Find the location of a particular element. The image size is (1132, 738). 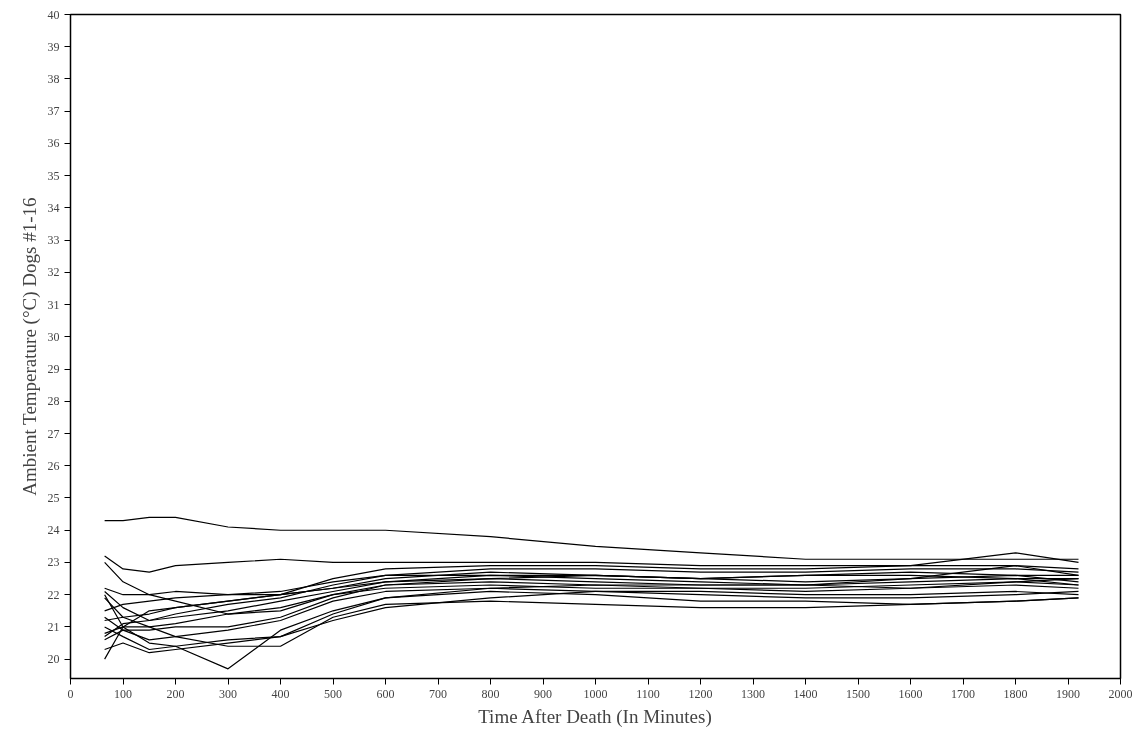

x-tick-label: 600 is located at coordinates (385, 693).